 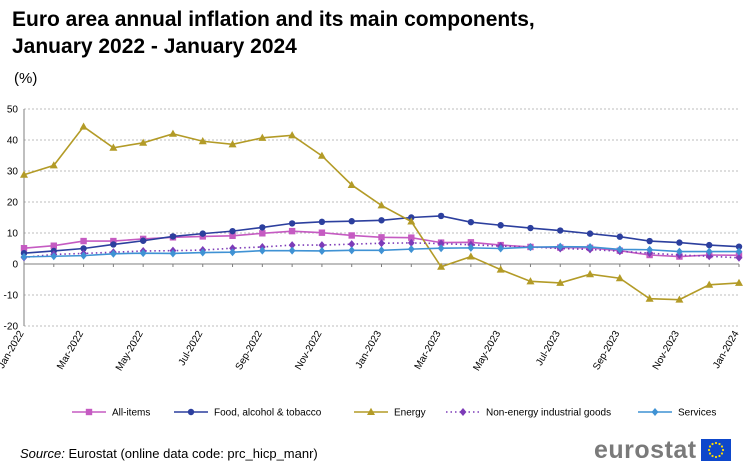 What do you see at coordinates (70, 350) in the screenshot?
I see `x-tick-label: Mar-2022` at bounding box center [70, 350].